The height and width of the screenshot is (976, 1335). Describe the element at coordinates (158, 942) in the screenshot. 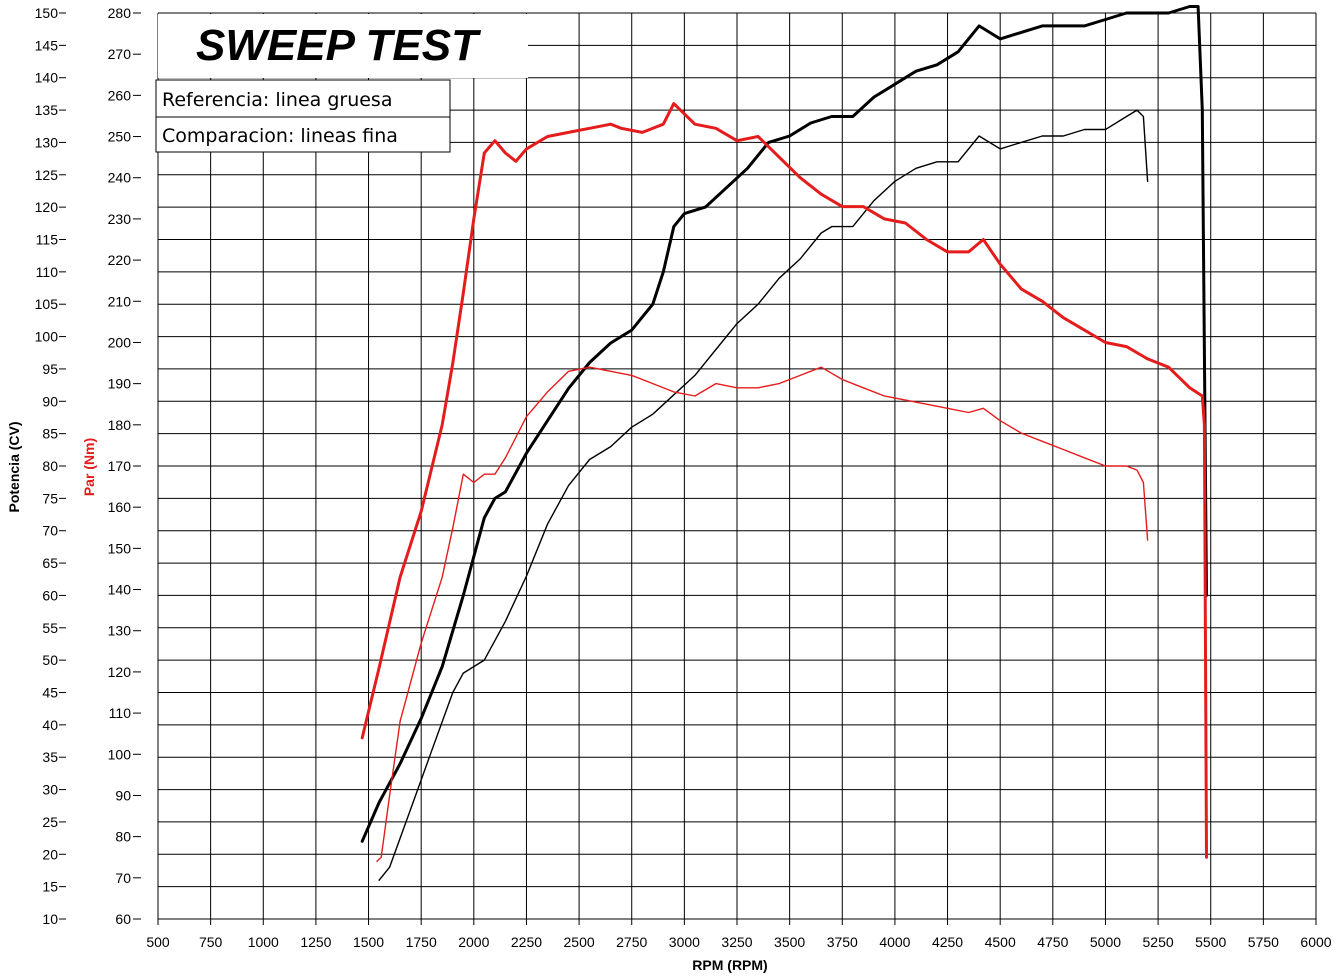

I see `rpm-tick-label: 500` at that location.